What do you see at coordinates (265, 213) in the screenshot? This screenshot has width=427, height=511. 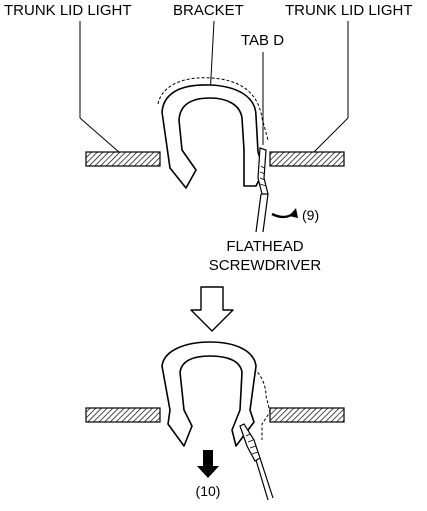 I see `screwdriver-shaft-top-b` at bounding box center [265, 213].